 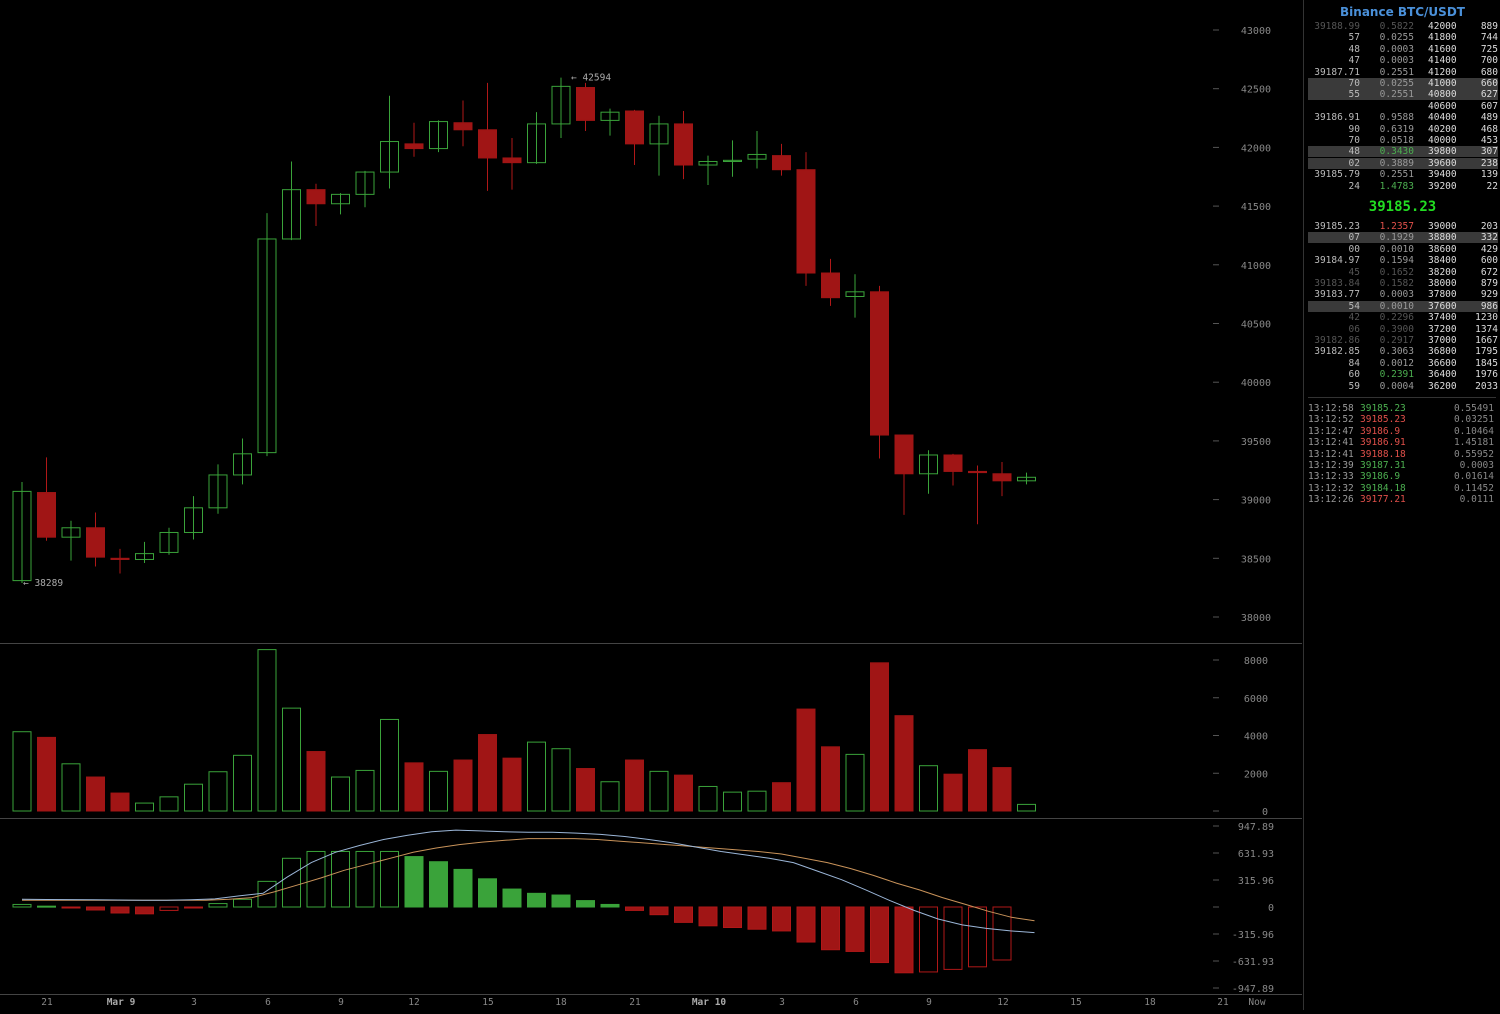 I want to click on orderbook-row: 06 0.3900 37200 1374, so click(x=1403, y=329).